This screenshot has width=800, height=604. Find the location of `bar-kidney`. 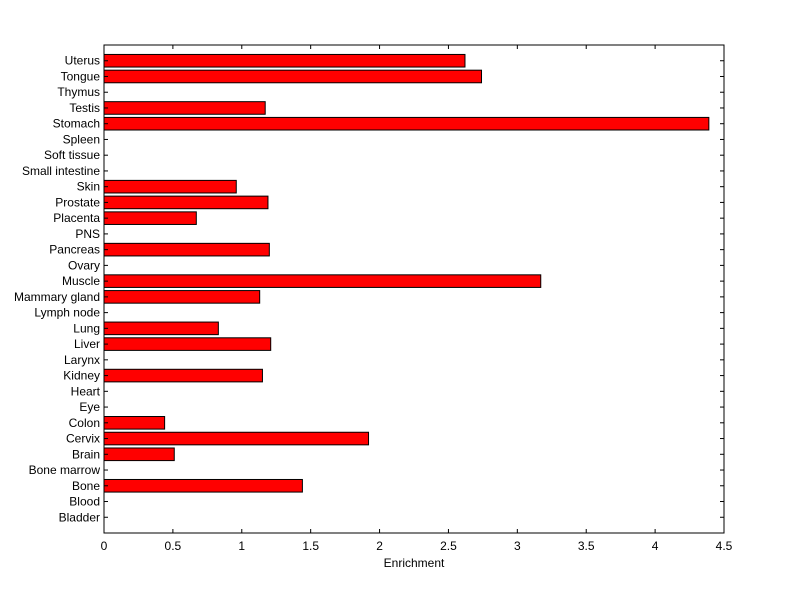

bar-kidney is located at coordinates (183, 375).